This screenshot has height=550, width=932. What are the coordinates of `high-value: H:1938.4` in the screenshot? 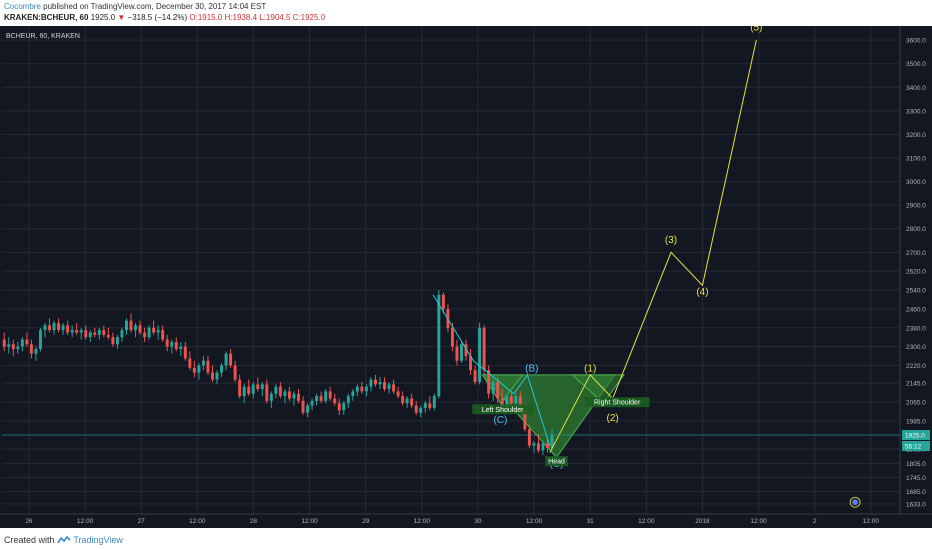 It's located at (241, 17).